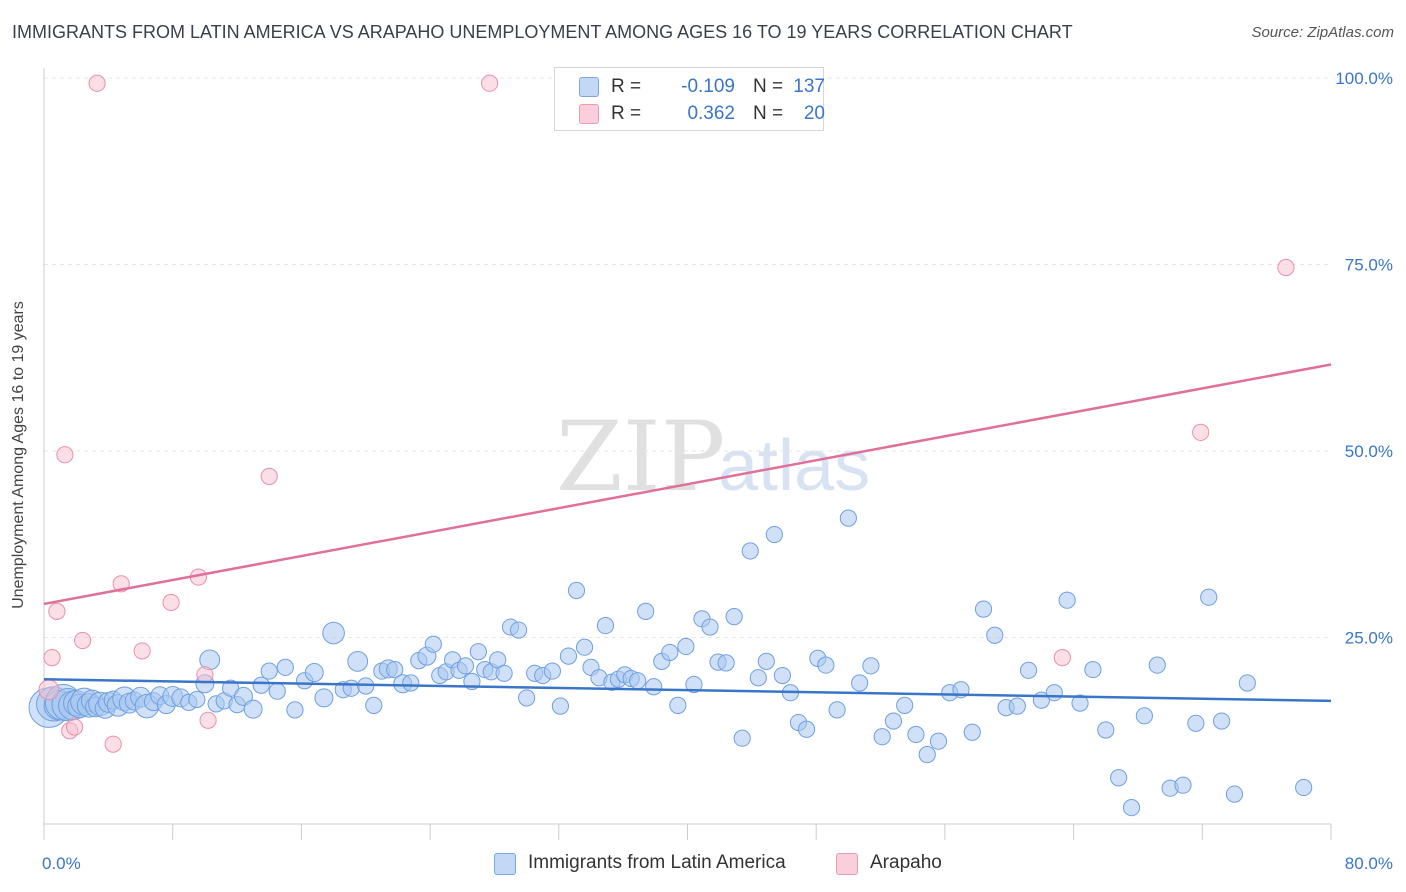 The width and height of the screenshot is (1406, 892). Describe the element at coordinates (689, 99) in the screenshot. I see `correlation-legend: R = -0.109 N = 137 R = 0.362 N = 20` at that location.